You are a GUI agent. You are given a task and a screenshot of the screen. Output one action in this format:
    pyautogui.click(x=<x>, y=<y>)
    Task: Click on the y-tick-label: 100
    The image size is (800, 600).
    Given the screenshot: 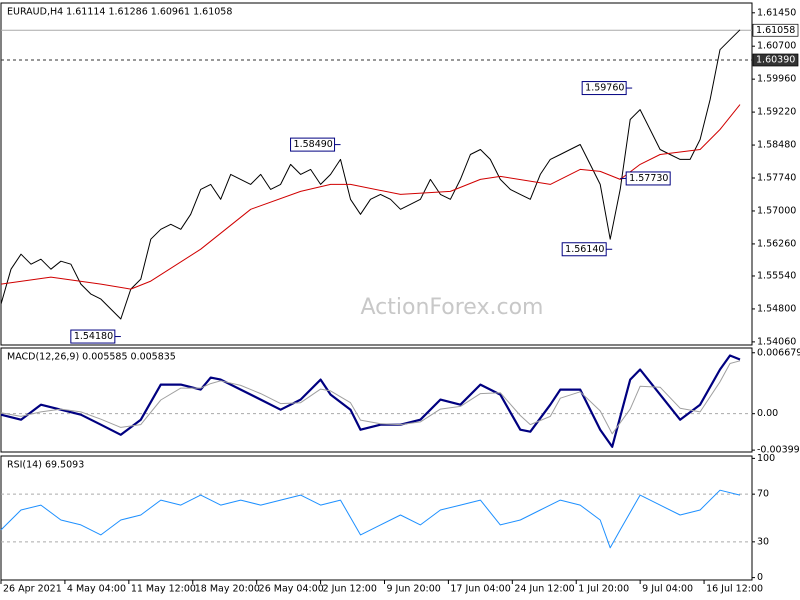 What is the action you would take?
    pyautogui.click(x=766, y=458)
    